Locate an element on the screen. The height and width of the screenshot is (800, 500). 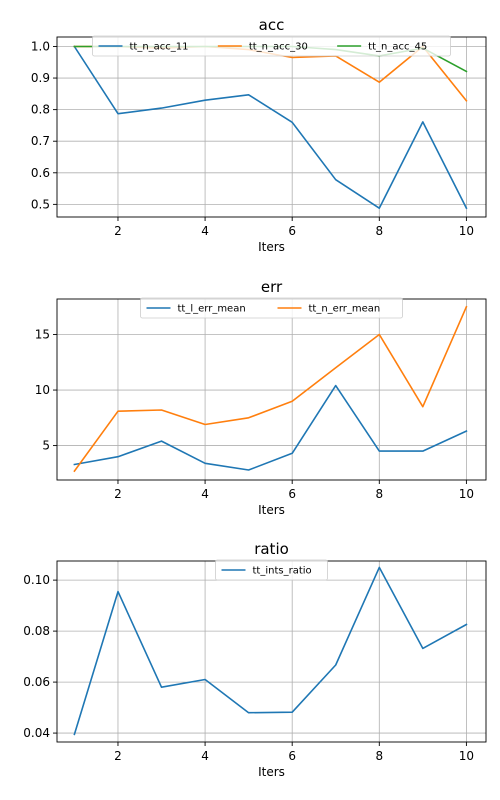
y-tick-label: 1.0 is located at coordinates (40, 46).